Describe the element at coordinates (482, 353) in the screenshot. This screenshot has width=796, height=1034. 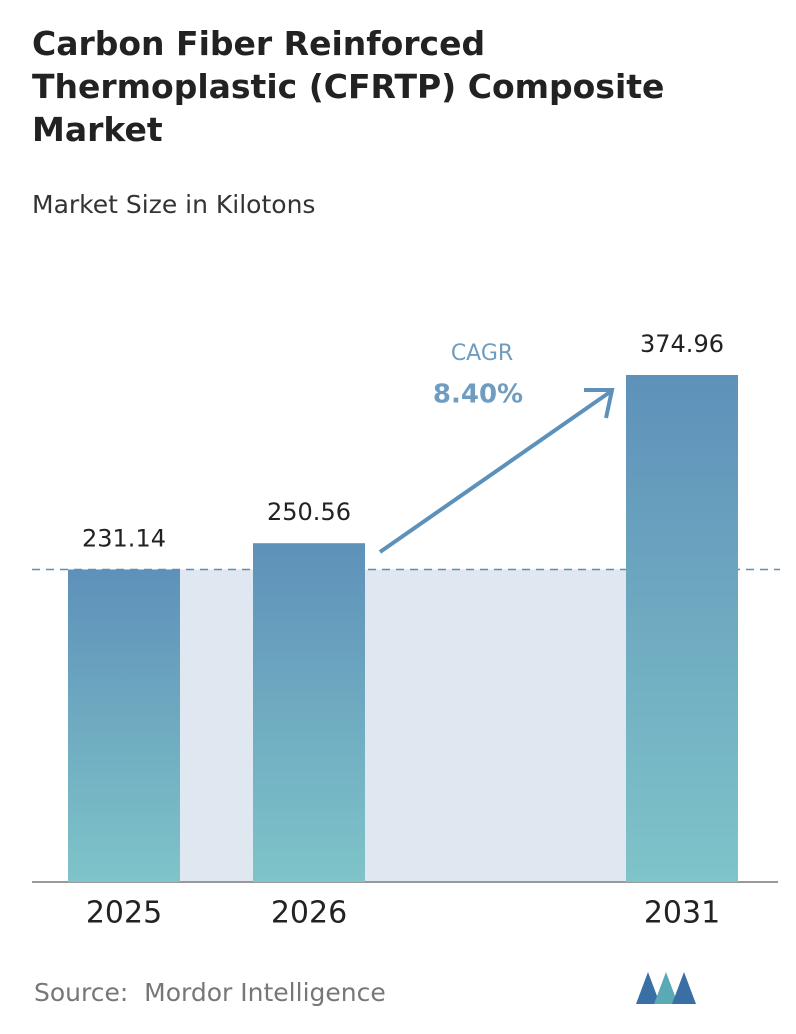
I see `cagr-label: CAGR` at that location.